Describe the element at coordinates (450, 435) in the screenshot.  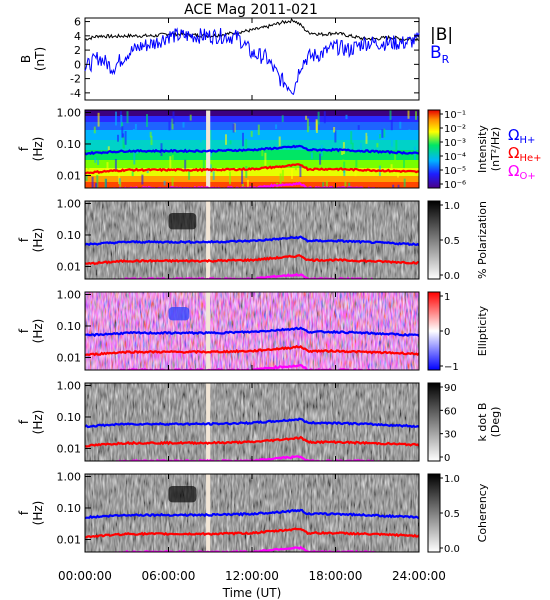
I see `kdotb-cbar-tick-label: 30` at that location.